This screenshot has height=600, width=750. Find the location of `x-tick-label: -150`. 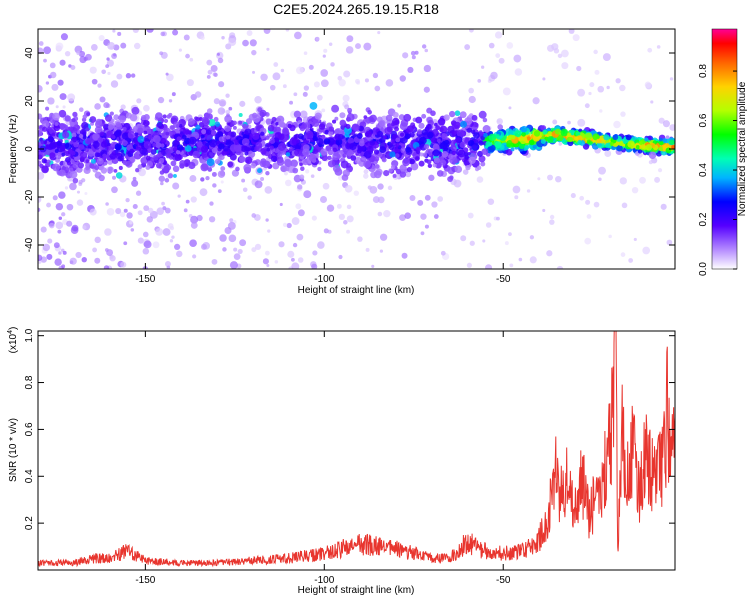

x-tick-label: -150 is located at coordinates (145, 580).